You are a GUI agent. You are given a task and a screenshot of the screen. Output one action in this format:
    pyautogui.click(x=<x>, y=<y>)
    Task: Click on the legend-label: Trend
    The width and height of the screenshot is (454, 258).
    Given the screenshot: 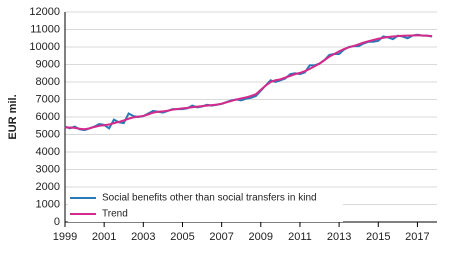 What is the action you would take?
    pyautogui.click(x=115, y=214)
    